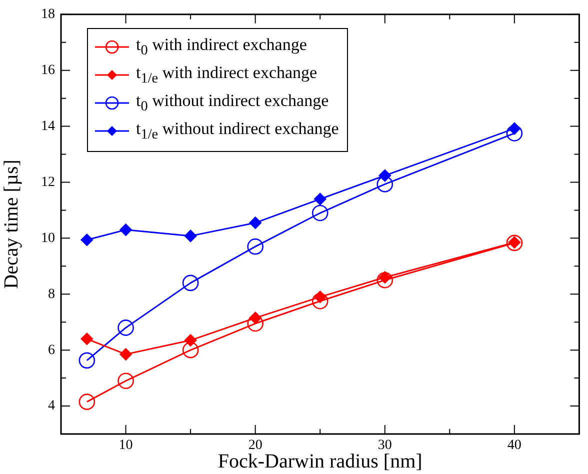  Describe the element at coordinates (51, 294) in the screenshot. I see `y-tick-label: 8` at that location.